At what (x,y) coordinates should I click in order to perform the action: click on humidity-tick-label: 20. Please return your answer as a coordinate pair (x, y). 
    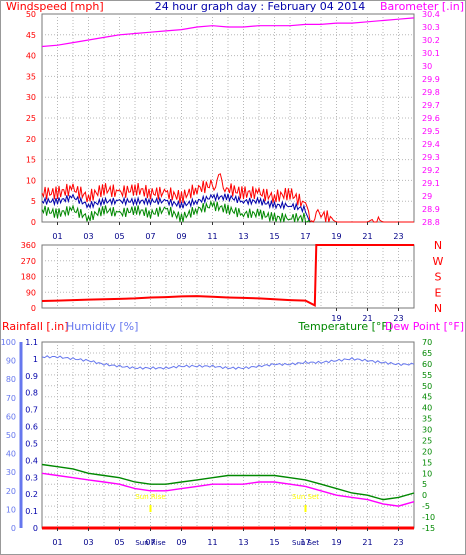
    Looking at the image, I should click on (11, 491).